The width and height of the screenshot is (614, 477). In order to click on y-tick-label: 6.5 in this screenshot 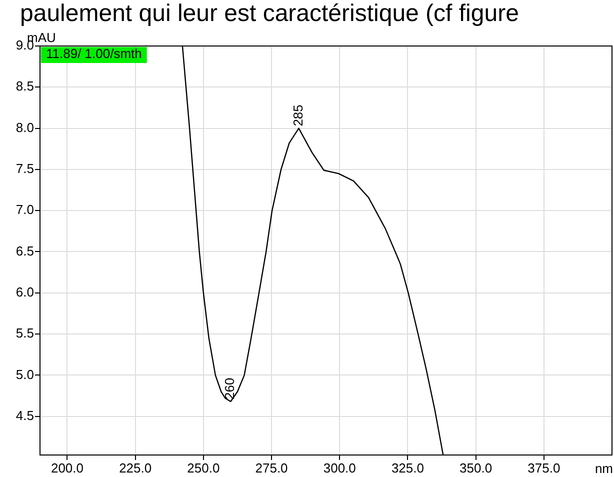, I will do `click(25, 250)`.